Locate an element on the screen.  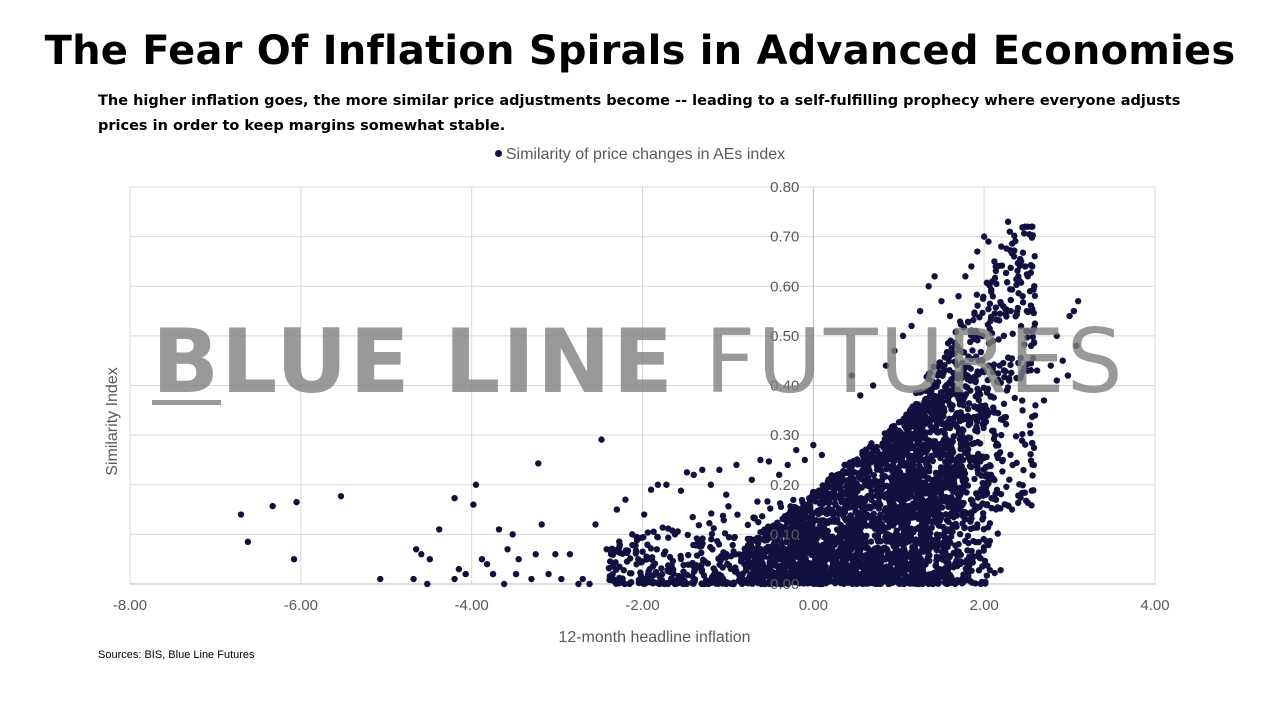
y-tick-label: 0.60 is located at coordinates (784, 286).